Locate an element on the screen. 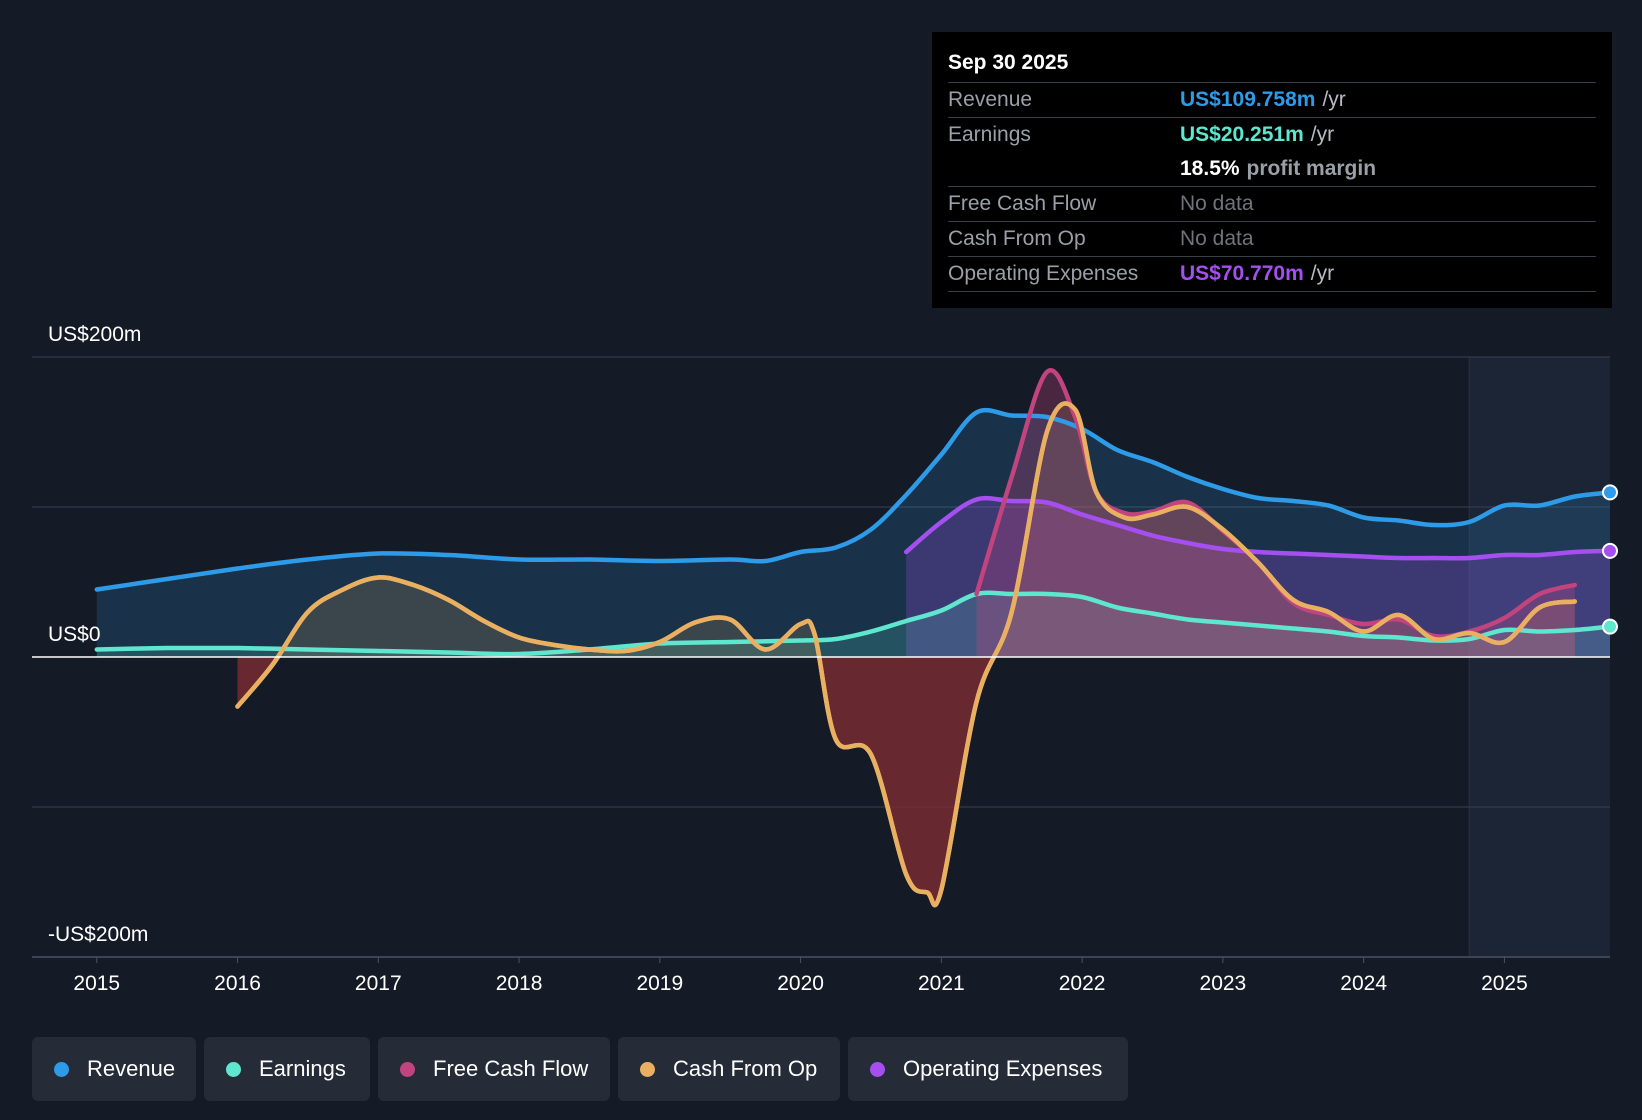 This screenshot has height=1120, width=1642. y-tick-label: US$200m is located at coordinates (94, 334).